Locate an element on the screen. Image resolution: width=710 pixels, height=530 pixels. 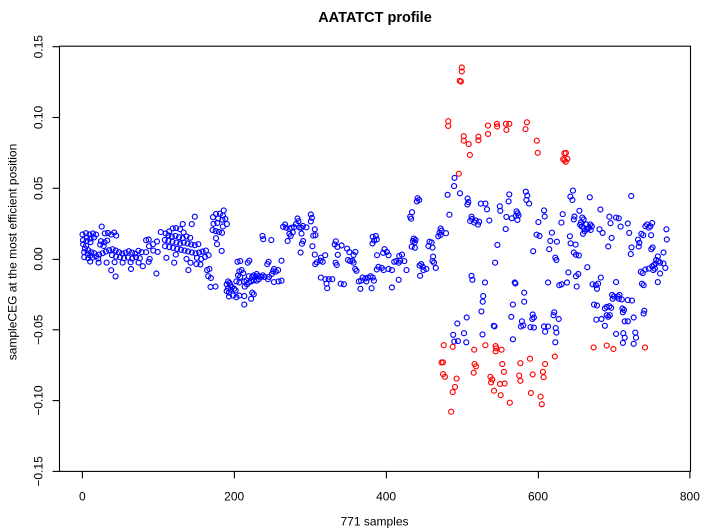
svg-text: 0.10 is located at coordinates (39, 117).